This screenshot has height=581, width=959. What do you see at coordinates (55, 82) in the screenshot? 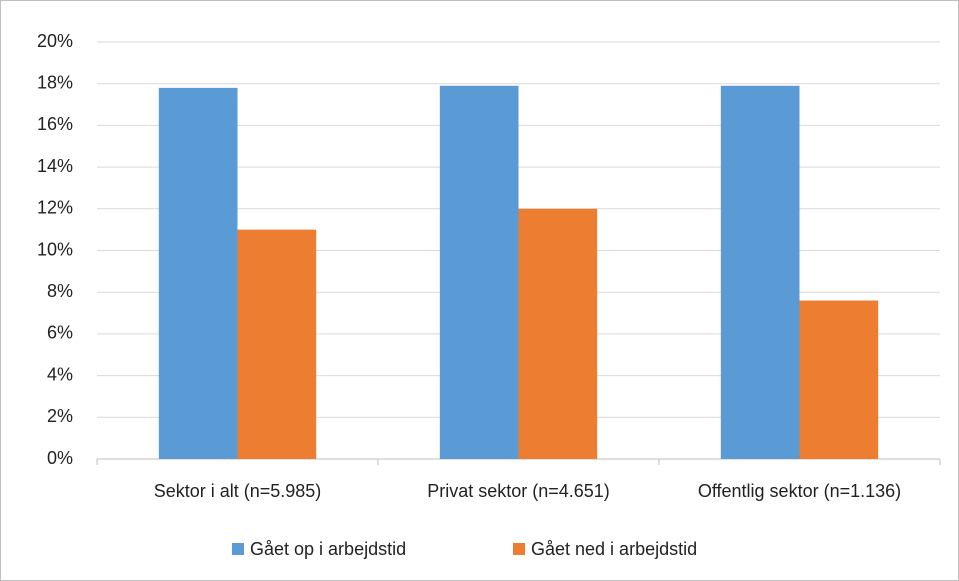
I see `y-tick-label: 18%` at bounding box center [55, 82].